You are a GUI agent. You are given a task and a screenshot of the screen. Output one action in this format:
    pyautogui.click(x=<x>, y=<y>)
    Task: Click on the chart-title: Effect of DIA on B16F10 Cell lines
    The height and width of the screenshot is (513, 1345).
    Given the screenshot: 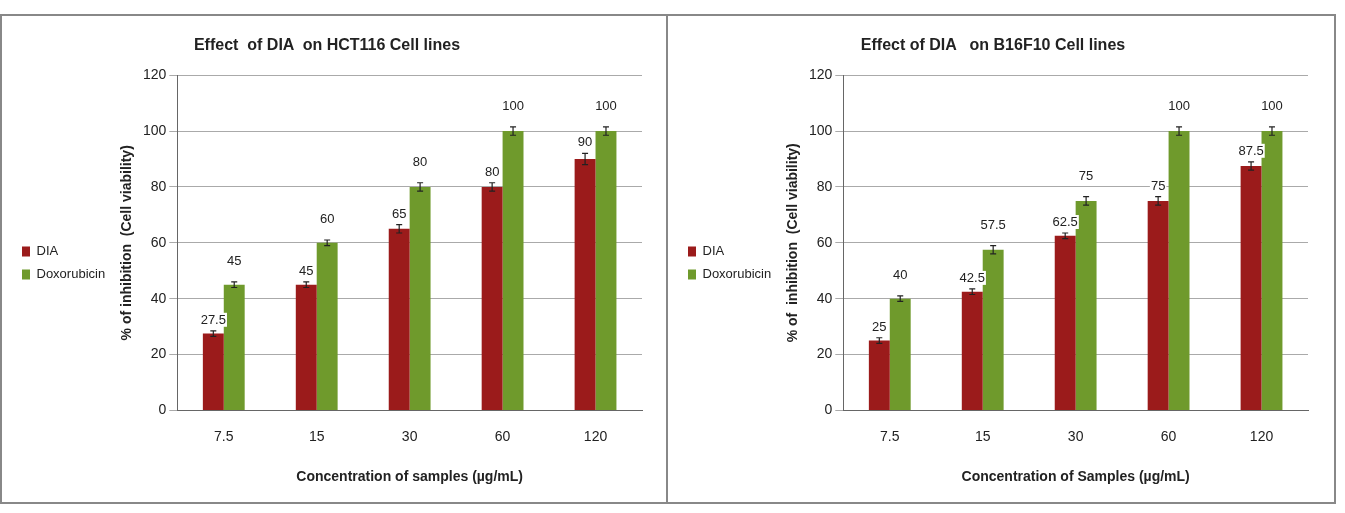 What is the action you would take?
    pyautogui.click(x=993, y=45)
    